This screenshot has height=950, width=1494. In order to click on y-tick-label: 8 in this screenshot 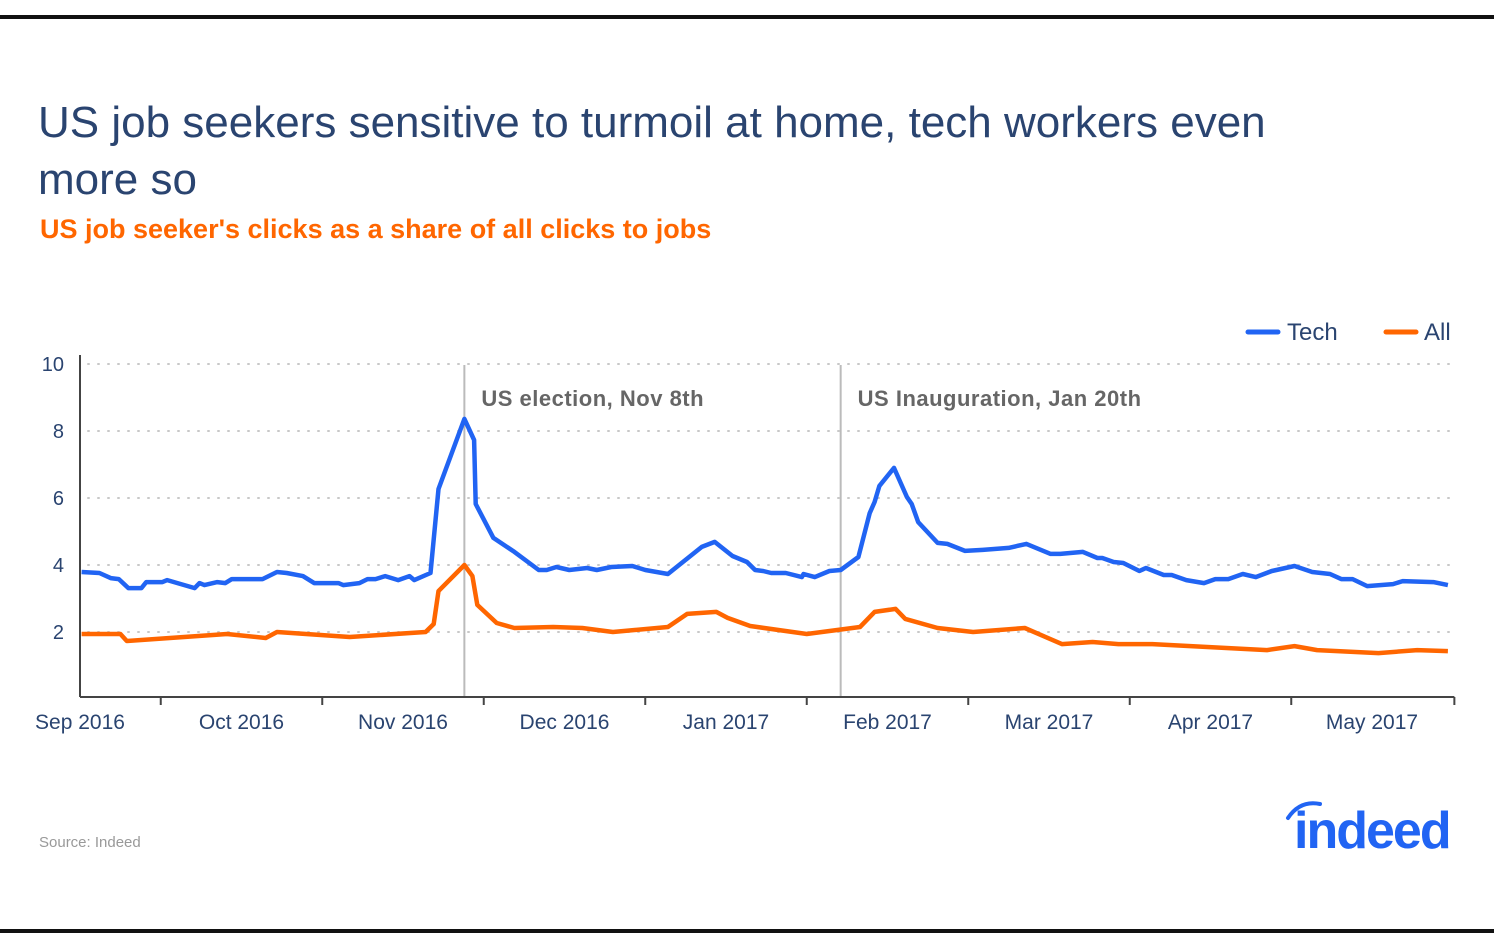, I will do `click(58, 432)`.